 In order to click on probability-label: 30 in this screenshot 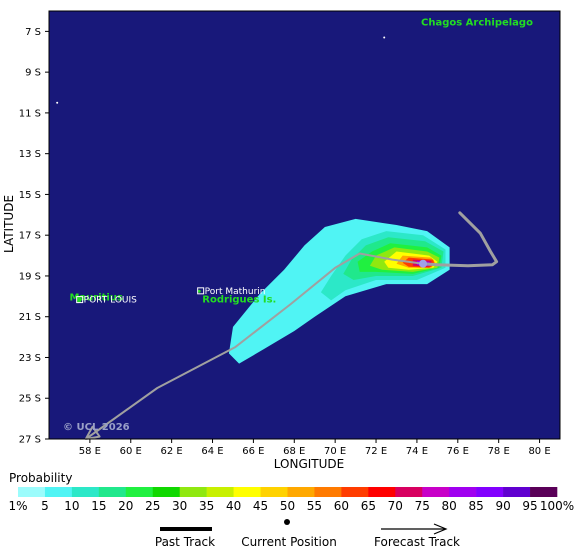, I will do `click(179, 506)`.